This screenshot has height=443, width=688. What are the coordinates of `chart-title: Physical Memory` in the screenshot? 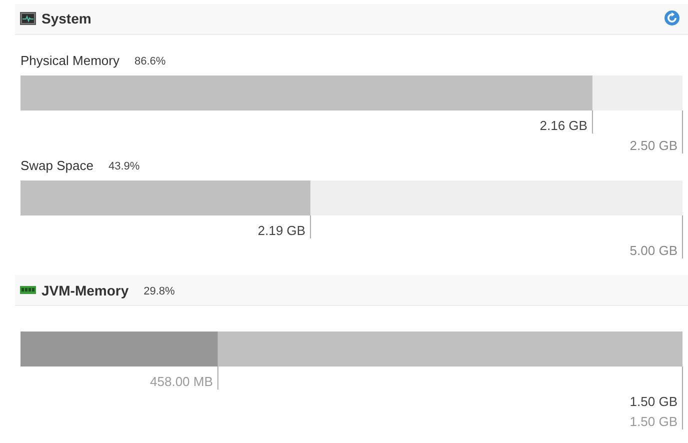 It's located at (70, 60).